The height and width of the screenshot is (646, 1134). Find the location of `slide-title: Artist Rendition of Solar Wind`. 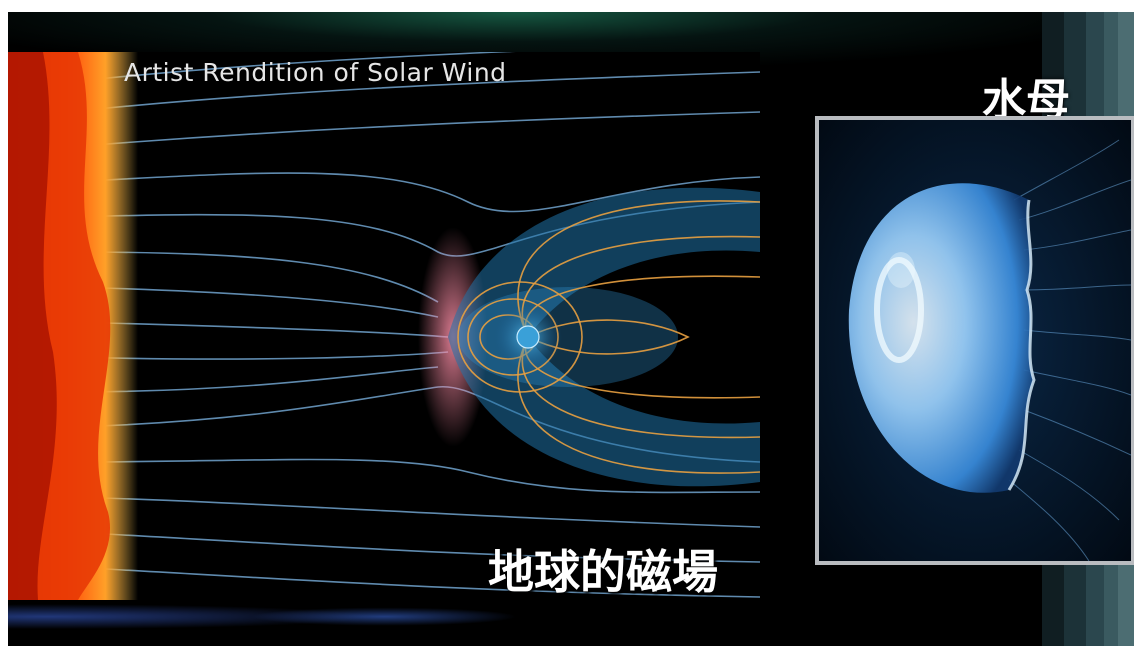

slide-title: Artist Rendition of Solar Wind is located at coordinates (315, 72).